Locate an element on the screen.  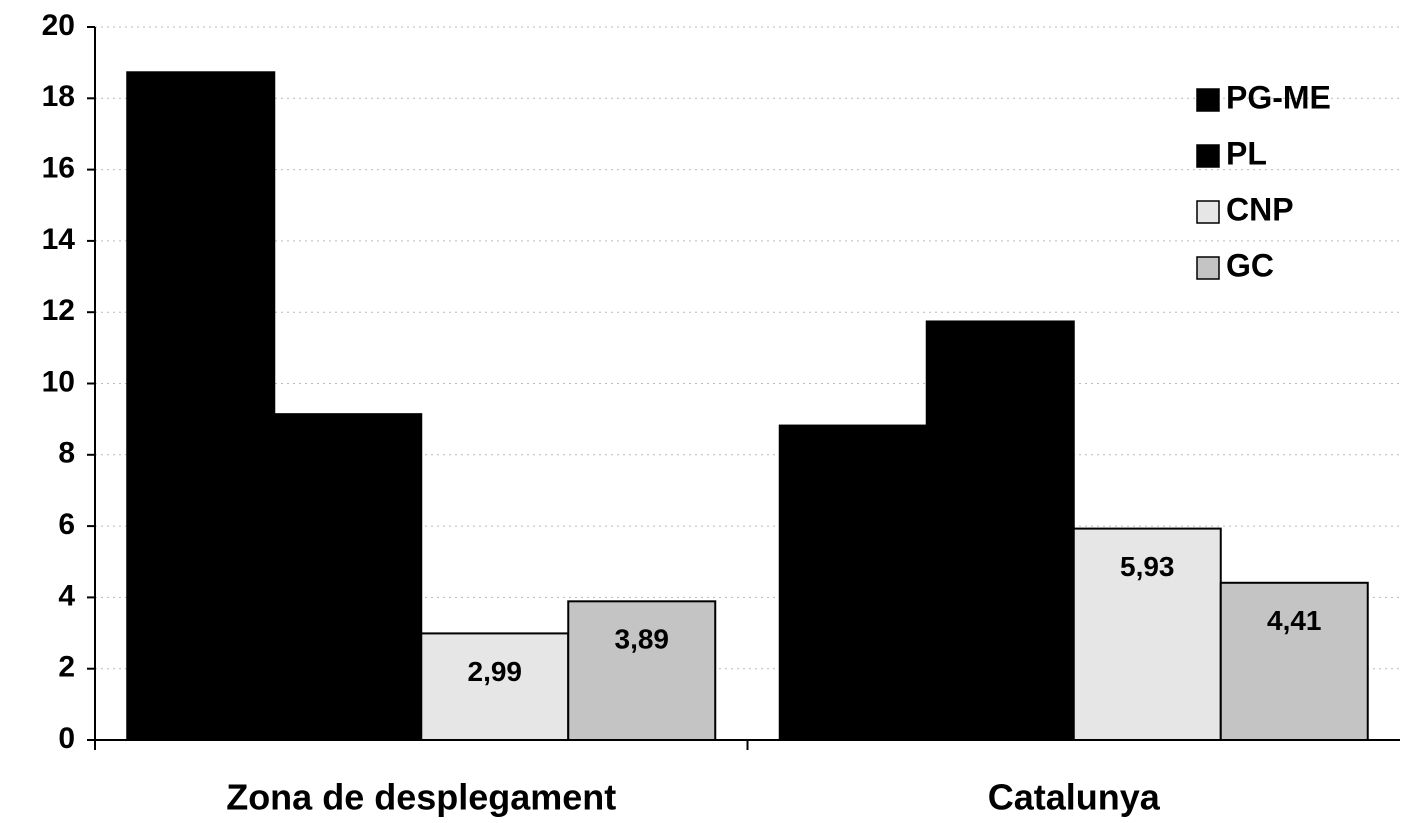
value-label: 8,82 is located at coordinates (853, 463).